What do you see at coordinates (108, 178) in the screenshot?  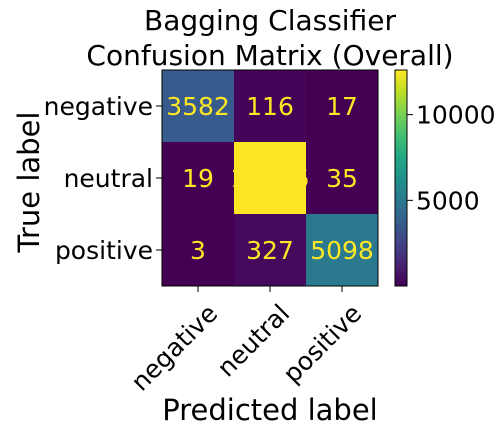 I see `y-tick-label-neutral: neutral` at bounding box center [108, 178].